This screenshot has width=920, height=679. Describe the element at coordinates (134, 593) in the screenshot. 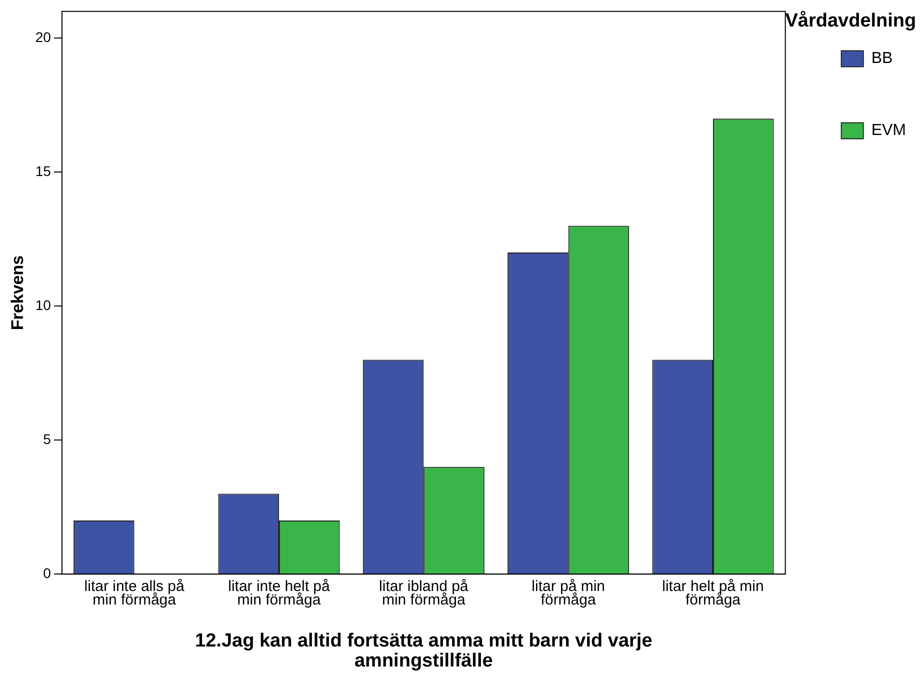

I see `x-tick-label: litar inte alls på min förmåga` at that location.